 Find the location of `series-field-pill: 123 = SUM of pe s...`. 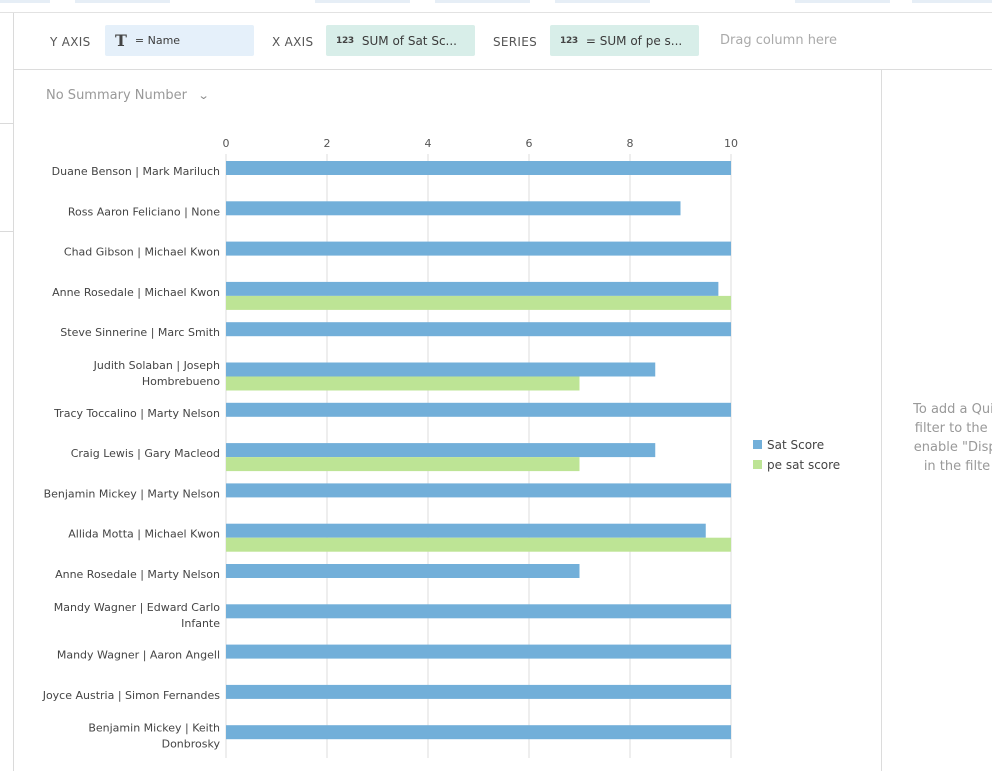

series-field-pill: 123 = SUM of pe s... is located at coordinates (624, 40).